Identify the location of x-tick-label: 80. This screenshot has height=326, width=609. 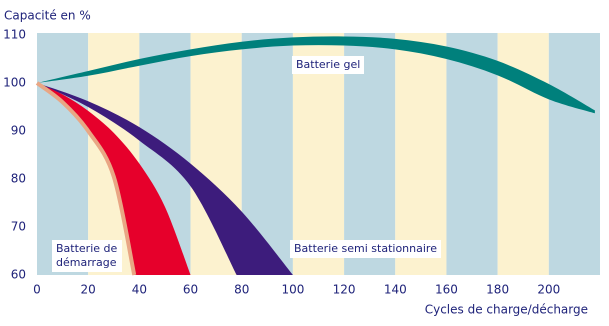
(241, 290).